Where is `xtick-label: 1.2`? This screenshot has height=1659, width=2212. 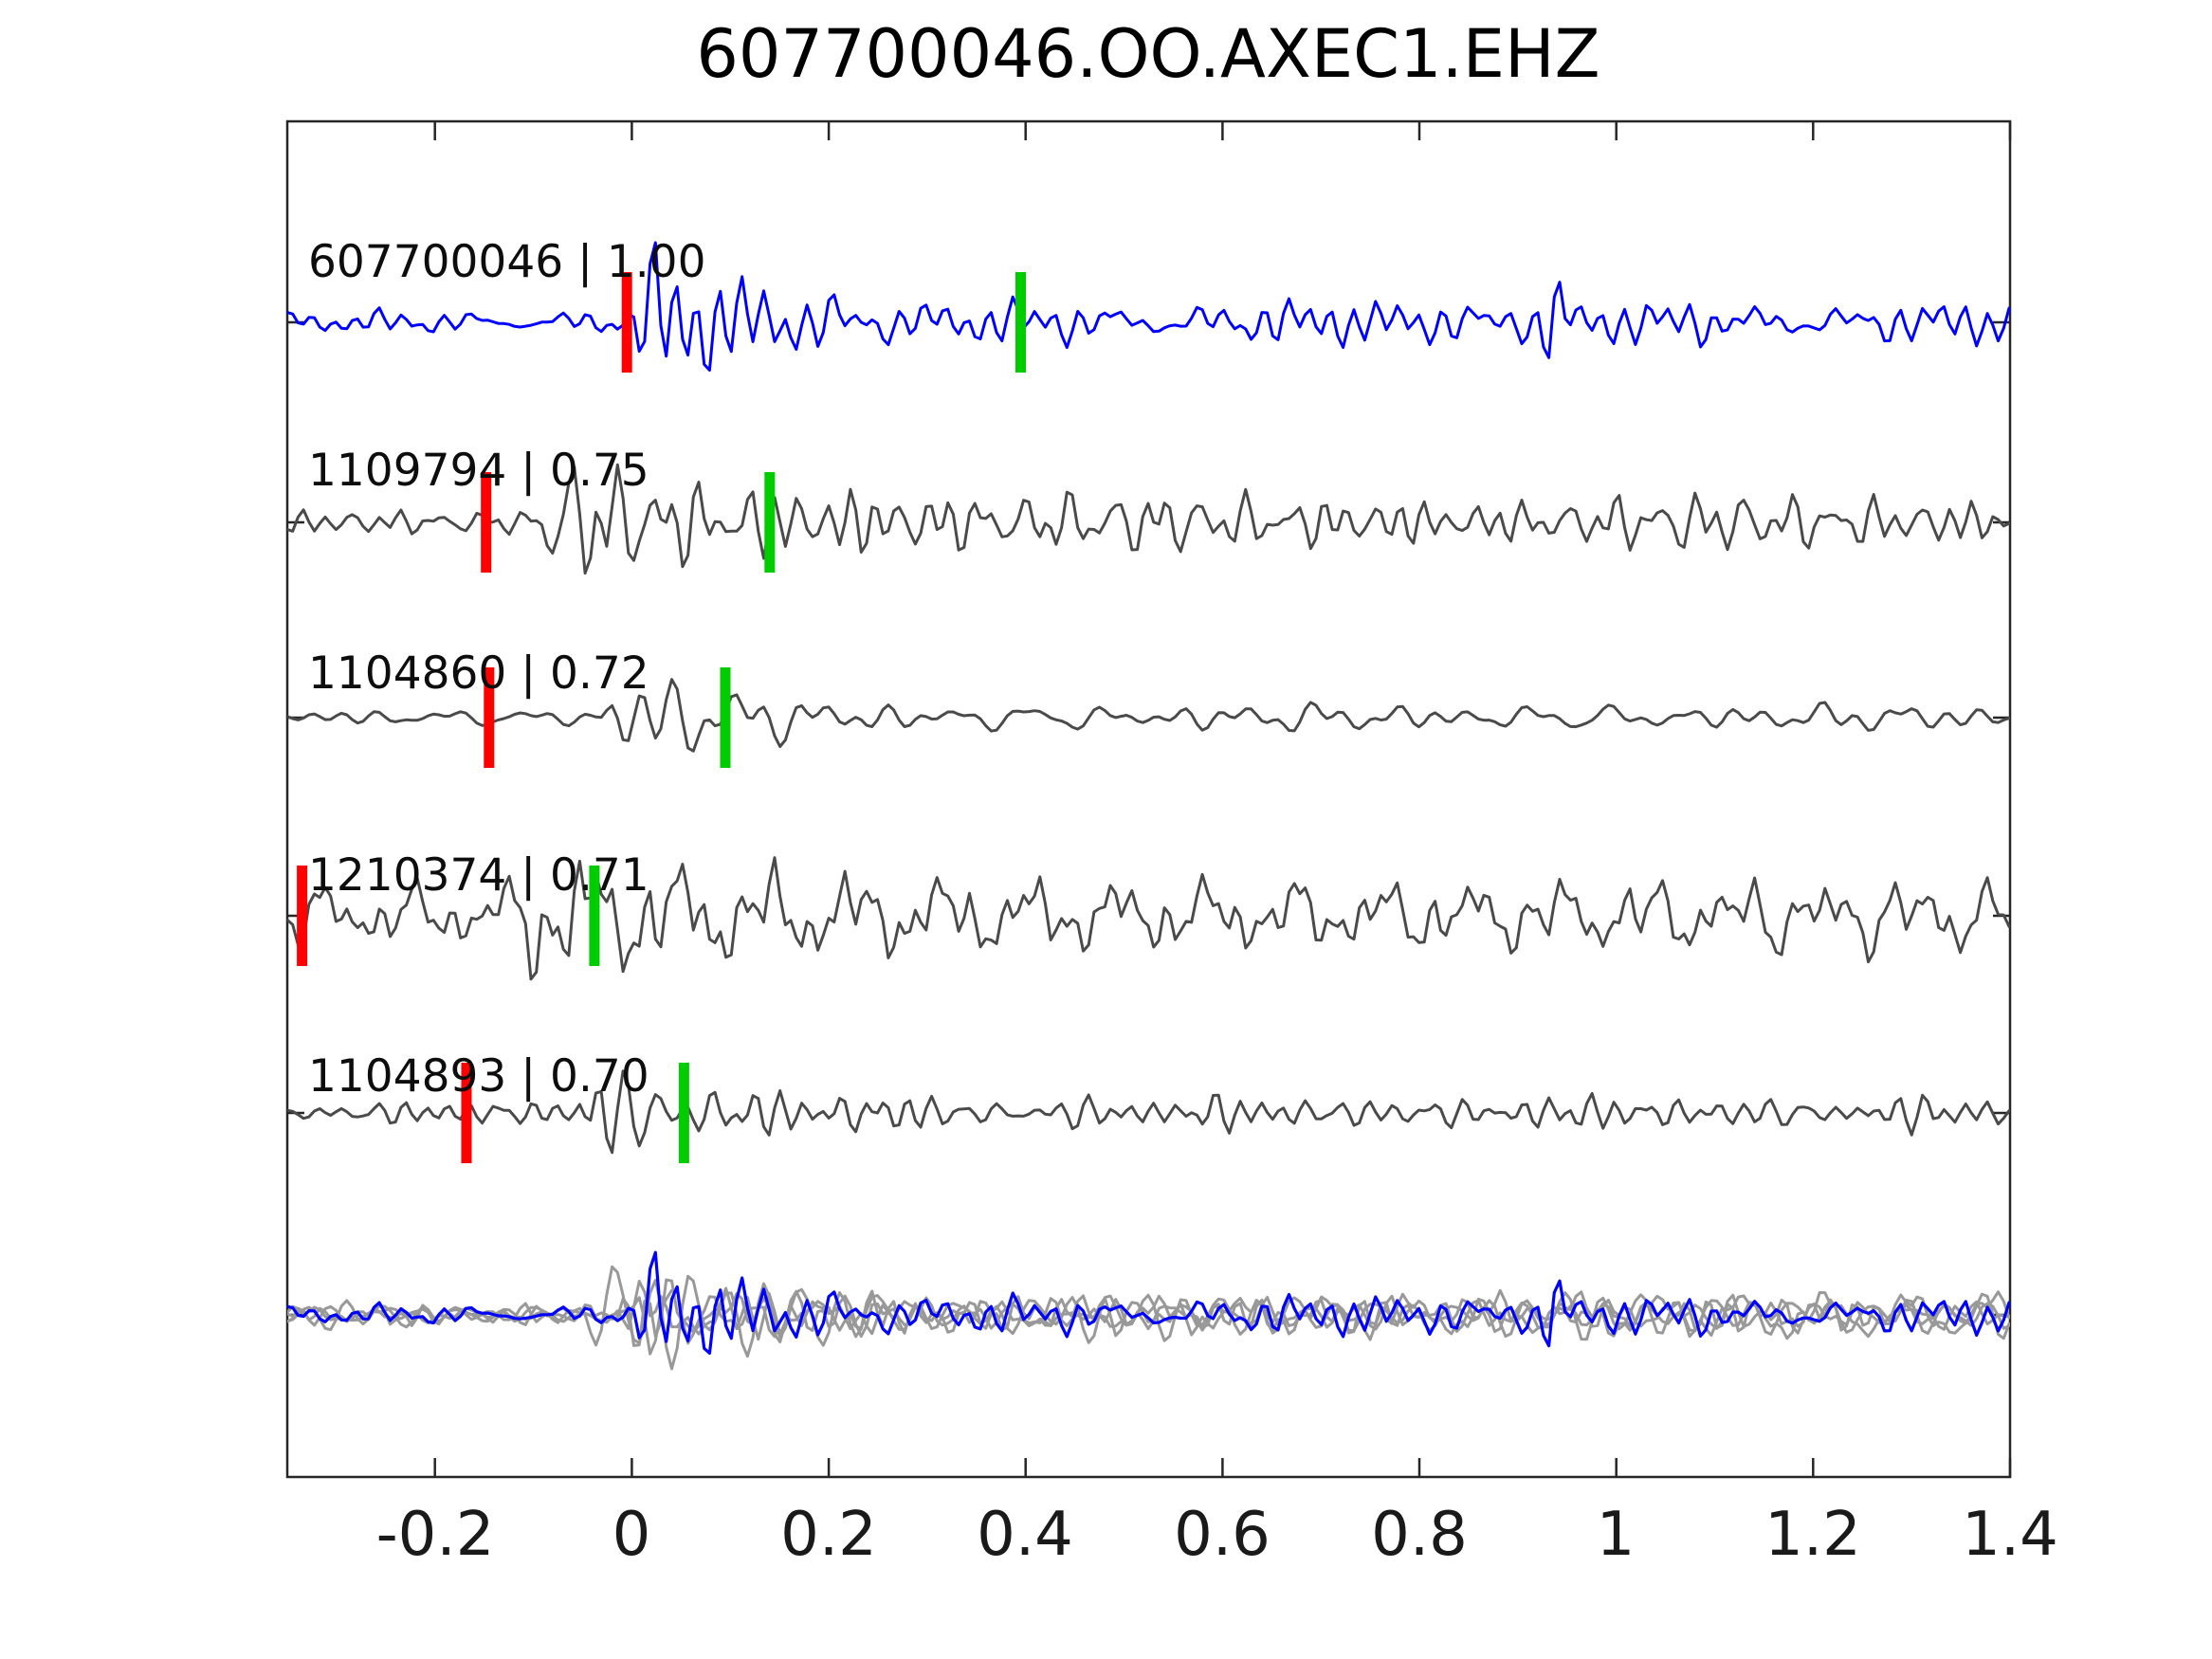 xtick-label: 1.2 is located at coordinates (1812, 1535).